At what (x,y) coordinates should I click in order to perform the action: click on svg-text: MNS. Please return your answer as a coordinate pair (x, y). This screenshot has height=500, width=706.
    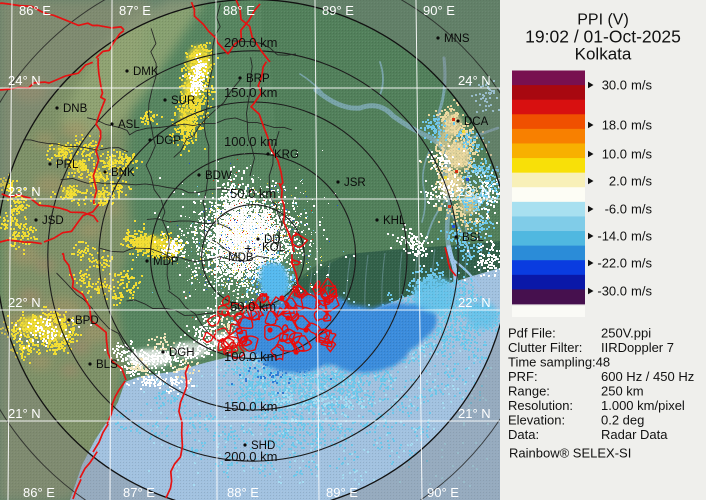
    Looking at the image, I should click on (457, 39).